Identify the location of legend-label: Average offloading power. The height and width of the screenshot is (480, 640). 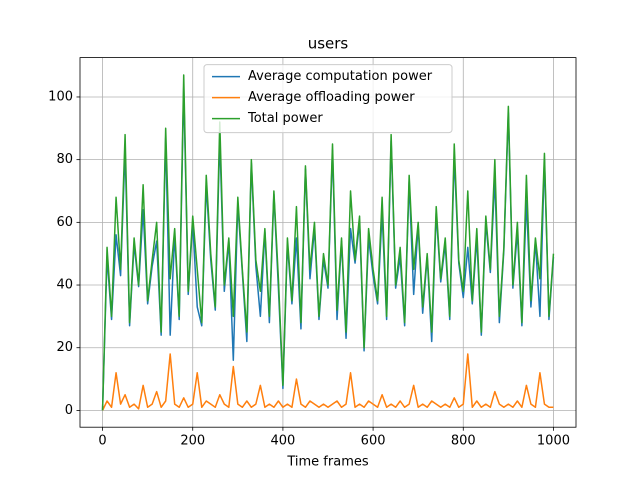
(331, 97).